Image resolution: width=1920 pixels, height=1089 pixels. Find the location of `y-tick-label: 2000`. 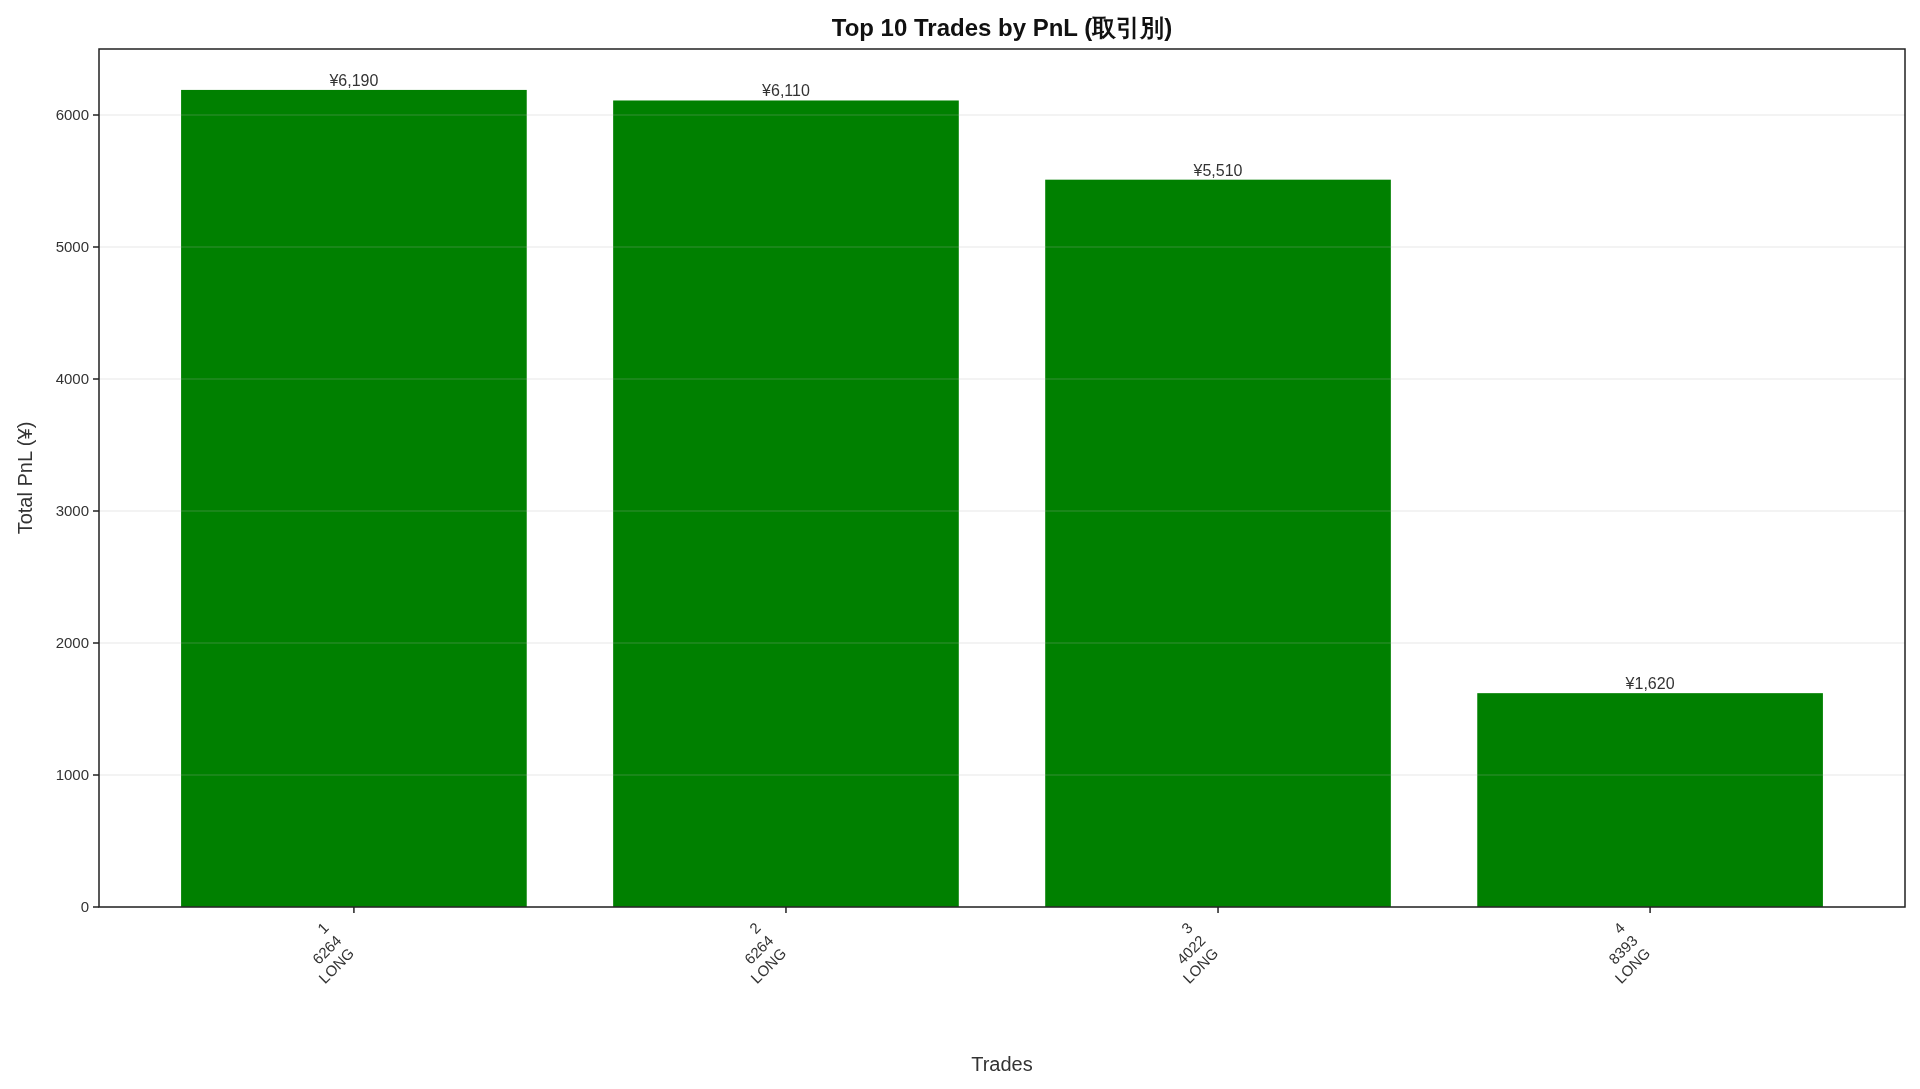

y-tick-label: 2000 is located at coordinates (72, 643).